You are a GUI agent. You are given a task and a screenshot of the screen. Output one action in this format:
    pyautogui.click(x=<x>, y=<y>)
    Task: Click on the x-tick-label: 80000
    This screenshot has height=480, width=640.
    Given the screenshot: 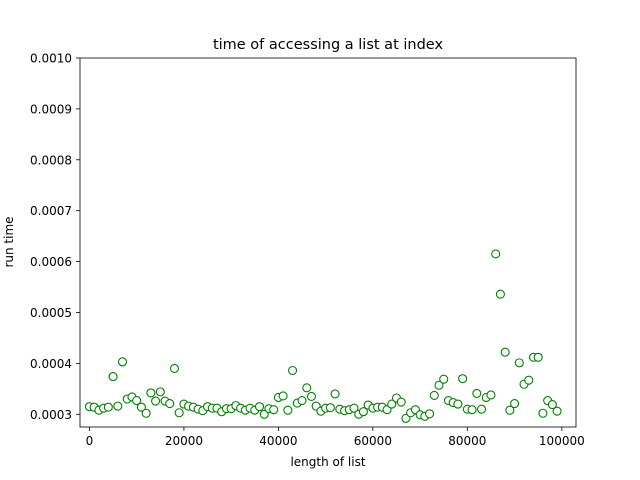 What is the action you would take?
    pyautogui.click(x=467, y=441)
    